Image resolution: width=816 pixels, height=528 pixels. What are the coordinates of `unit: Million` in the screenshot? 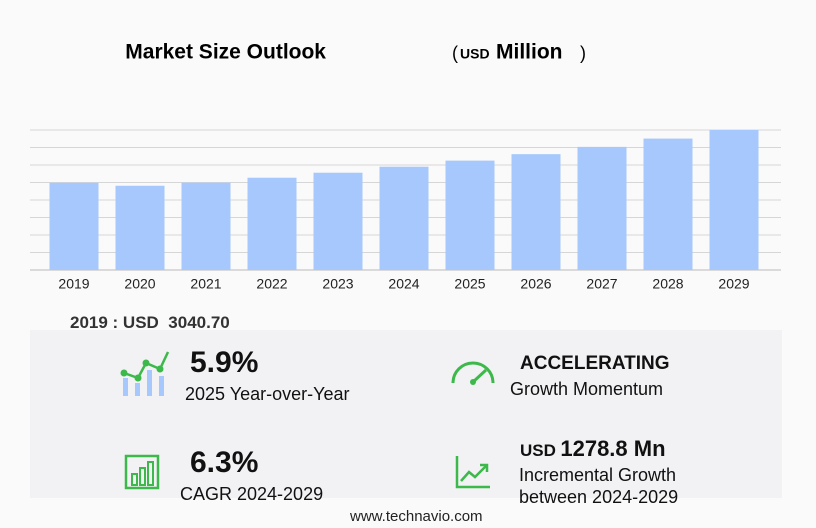 It's located at (529, 52).